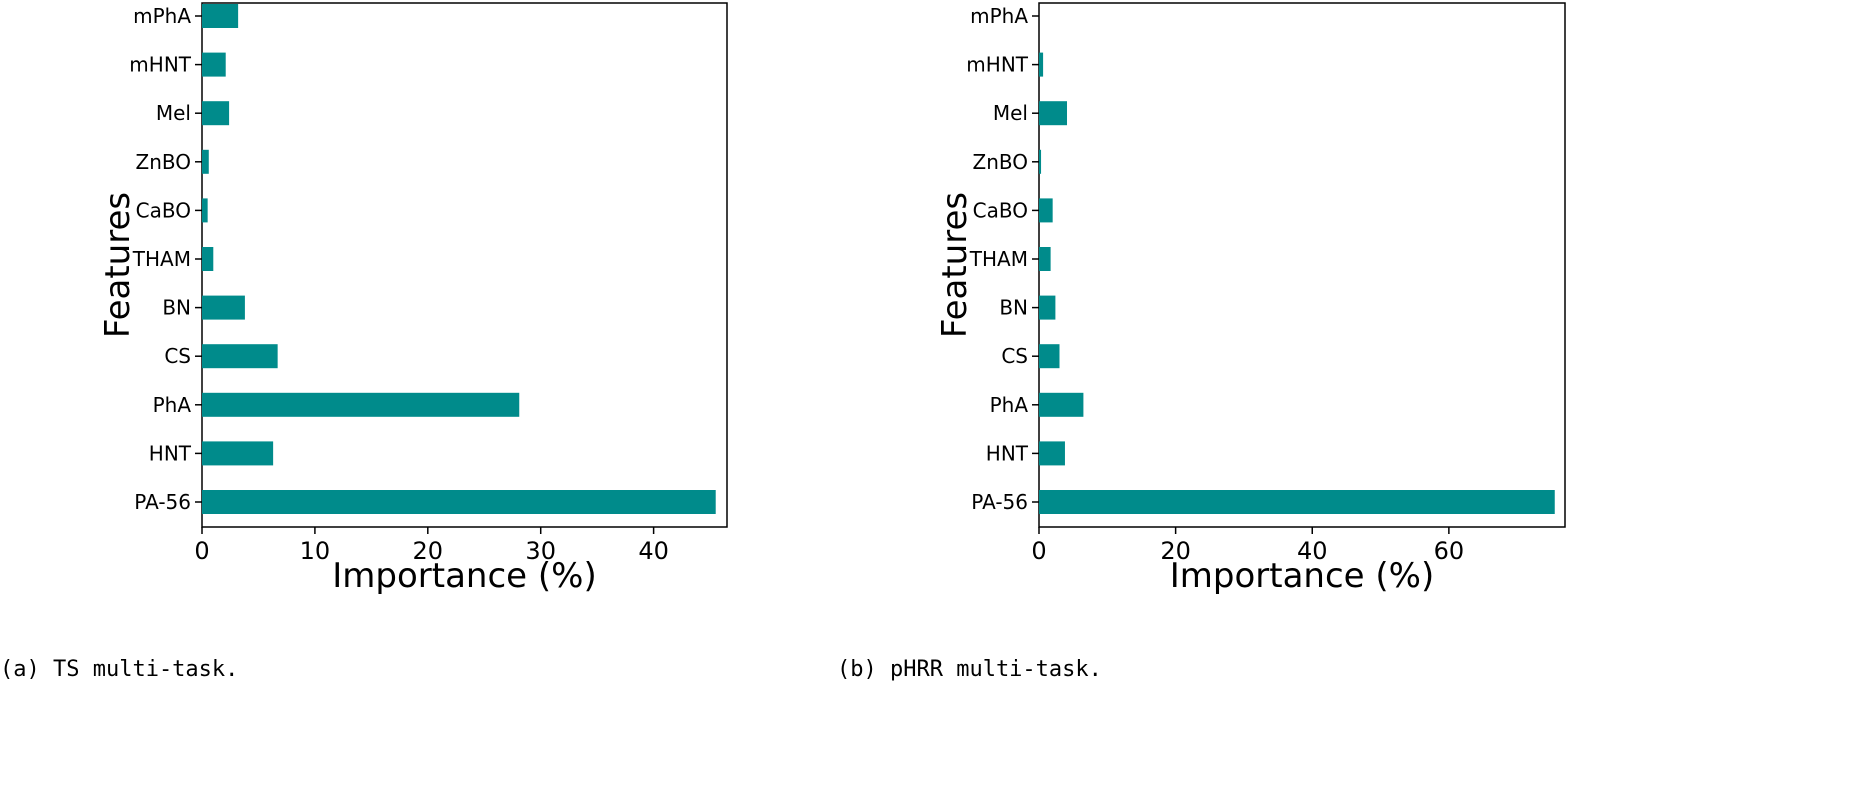  What do you see at coordinates (1449, 551) in the screenshot?
I see `x-tick-label: 60` at bounding box center [1449, 551].